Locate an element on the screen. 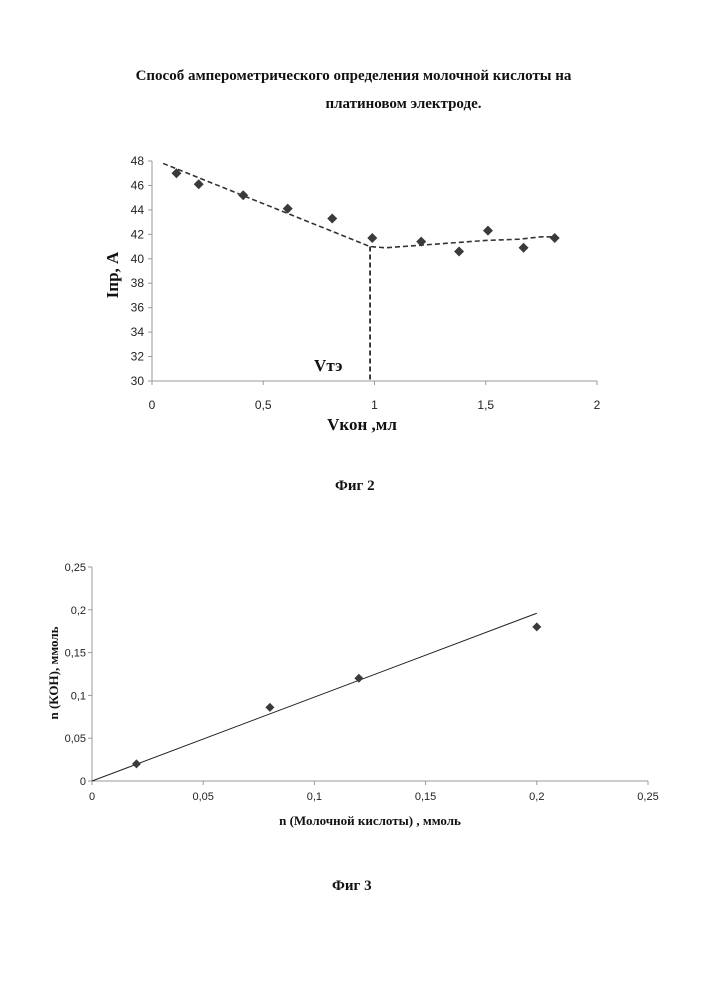 This screenshot has width=707, height=1000. y-tick-label: 0,05 is located at coordinates (75, 739).